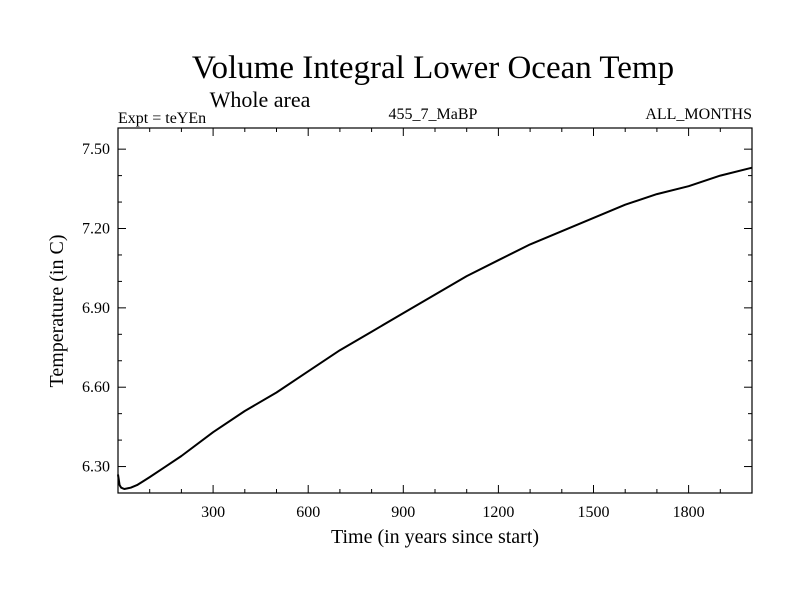  What do you see at coordinates (96, 149) in the screenshot?
I see `y-tick-label: 7.50` at bounding box center [96, 149].